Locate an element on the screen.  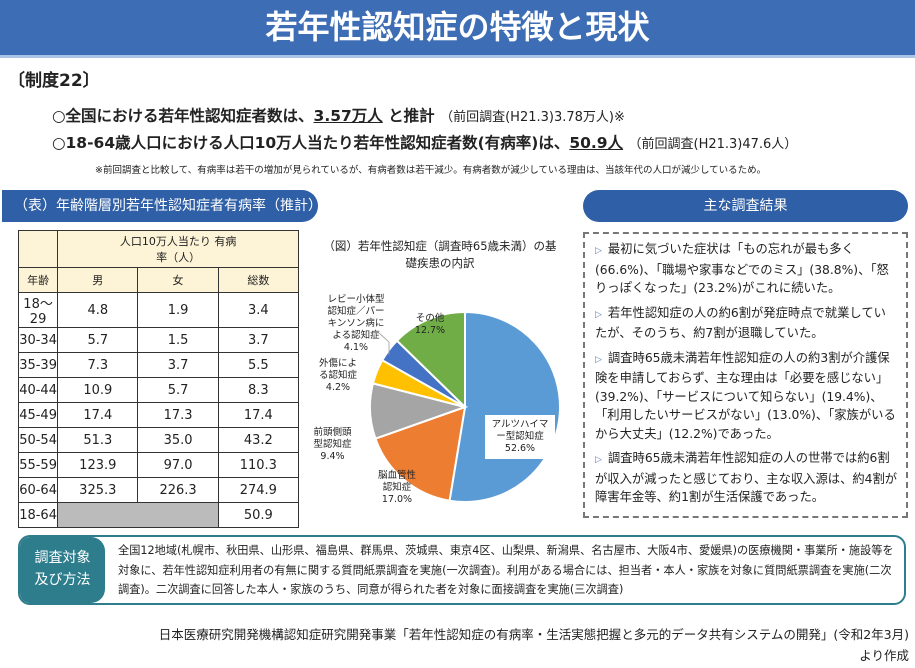
bullet-text: ○全国における若年性認知症者数は、 is located at coordinates (183, 116).